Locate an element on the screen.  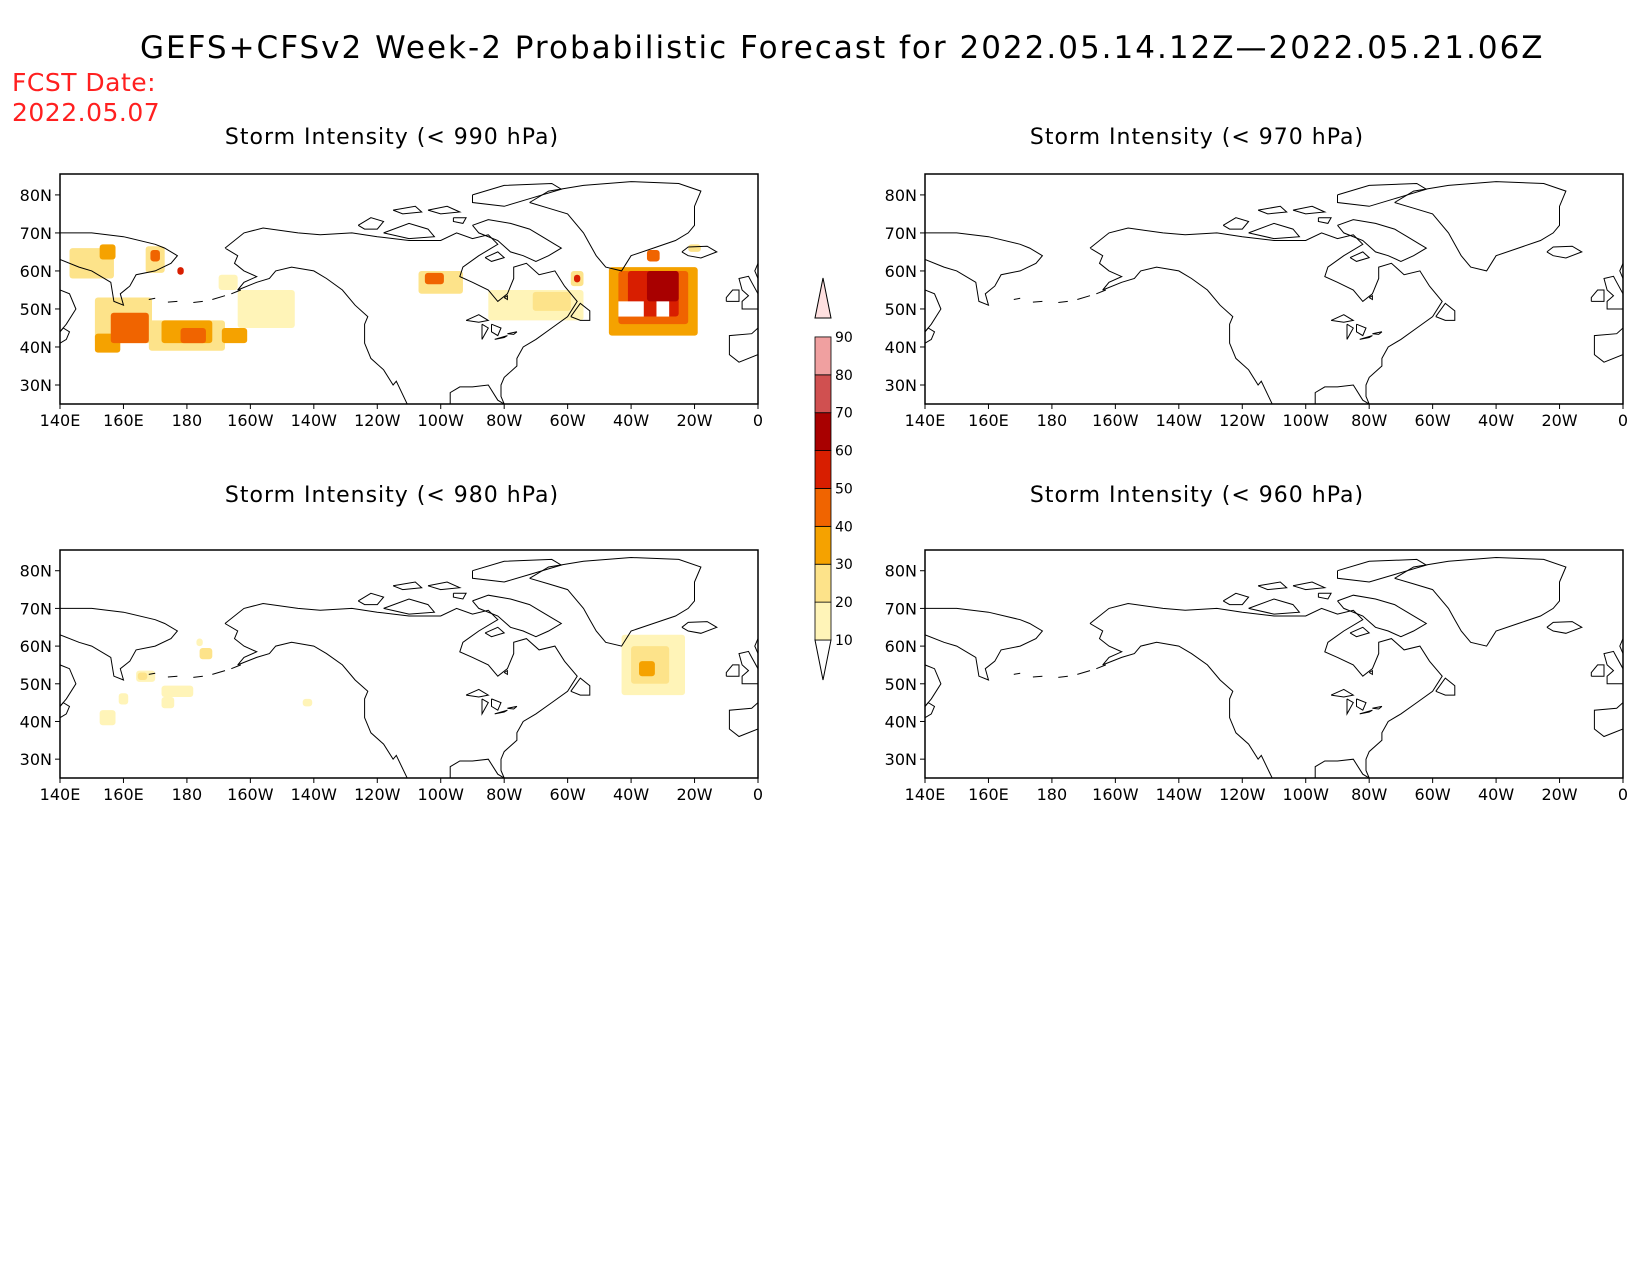
colorbar-label: 20 is located at coordinates (844, 603).